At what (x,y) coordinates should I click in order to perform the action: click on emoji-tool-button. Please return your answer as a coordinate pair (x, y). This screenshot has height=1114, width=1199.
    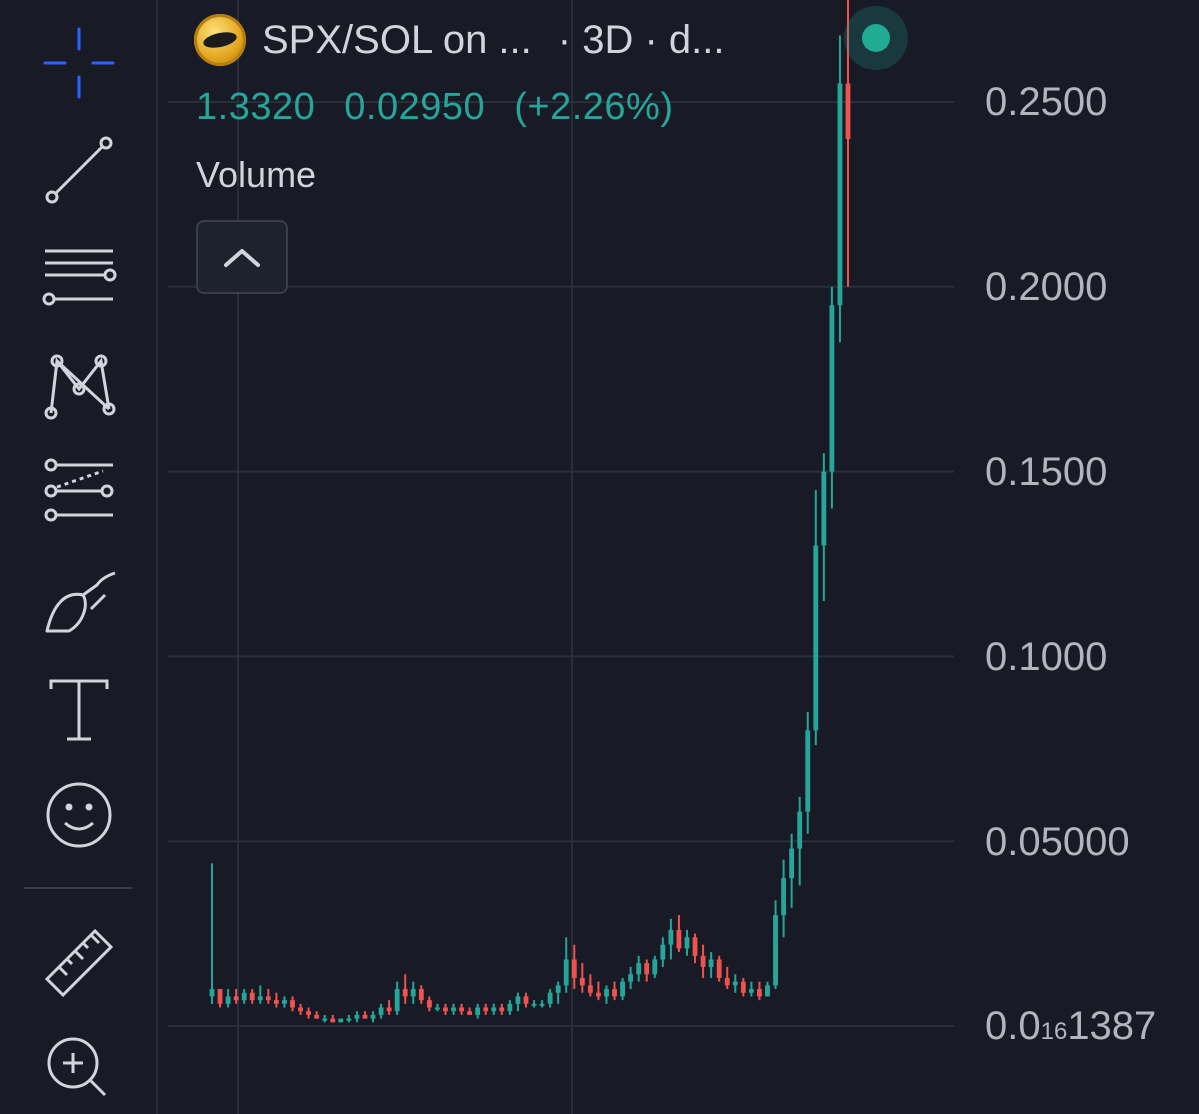
    Looking at the image, I should click on (79, 815).